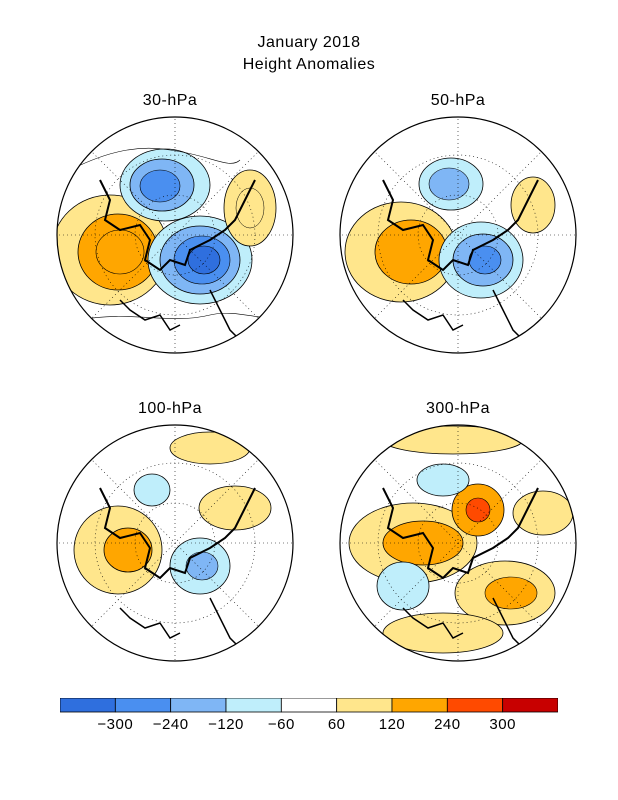  What do you see at coordinates (115, 724) in the screenshot?
I see `colorbar-label: −300` at bounding box center [115, 724].